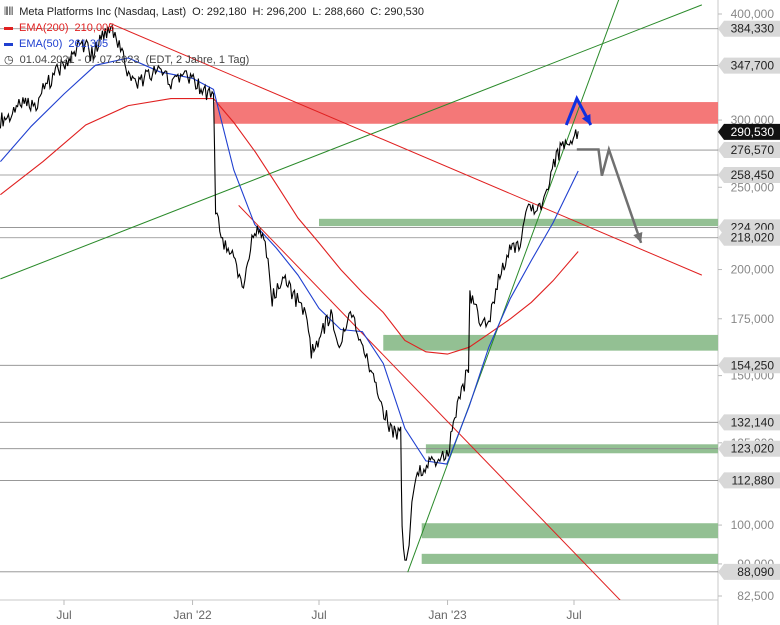 The width and height of the screenshot is (780, 625). Describe the element at coordinates (753, 29) in the screenshot. I see `price-level-label: 384,330` at that location.